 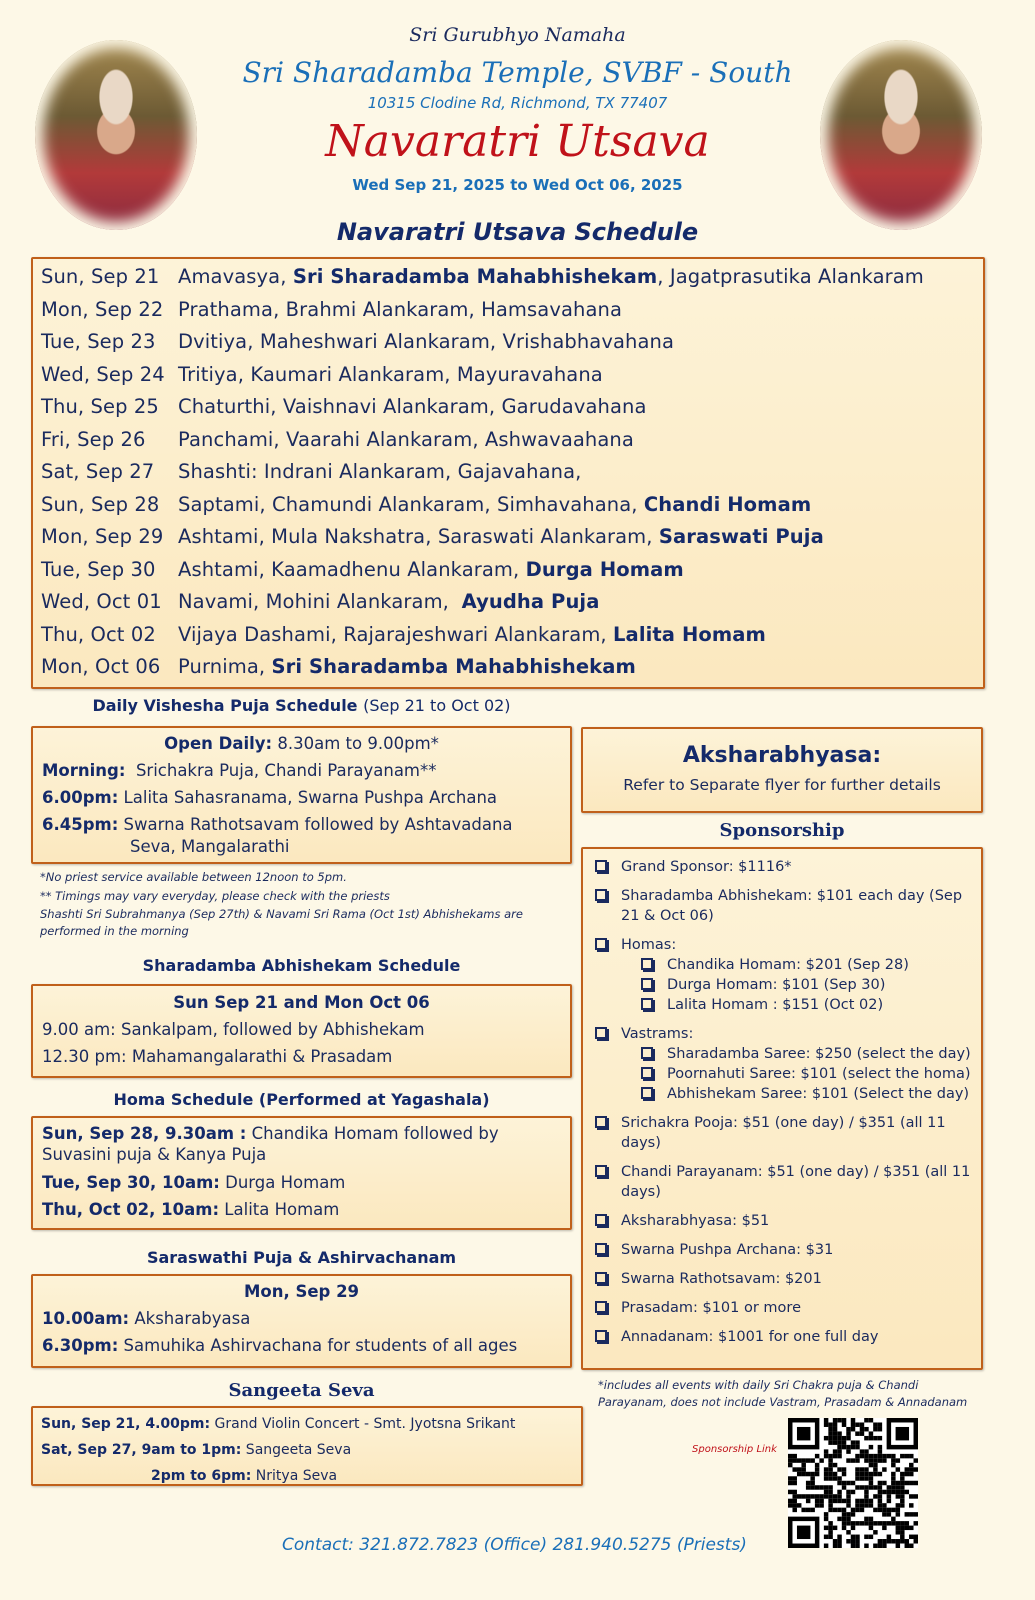 I want to click on sponsorship-subitem: Durga Homam: $101 (Sep 30), so click(x=777, y=985).